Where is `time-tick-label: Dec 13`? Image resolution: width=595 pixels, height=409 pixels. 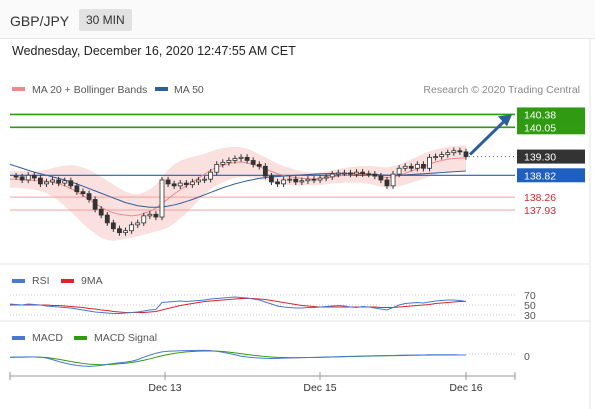
time-tick-label: Dec 13 is located at coordinates (164, 388).